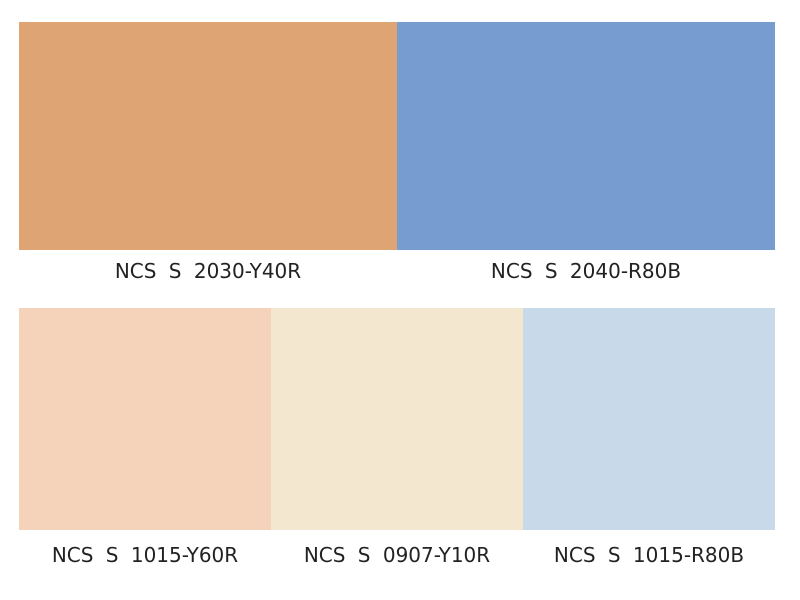 Image resolution: width=800 pixels, height=600 pixels. Describe the element at coordinates (586, 271) in the screenshot. I see `swatch-label: NCS S 2040-R80B` at that location.